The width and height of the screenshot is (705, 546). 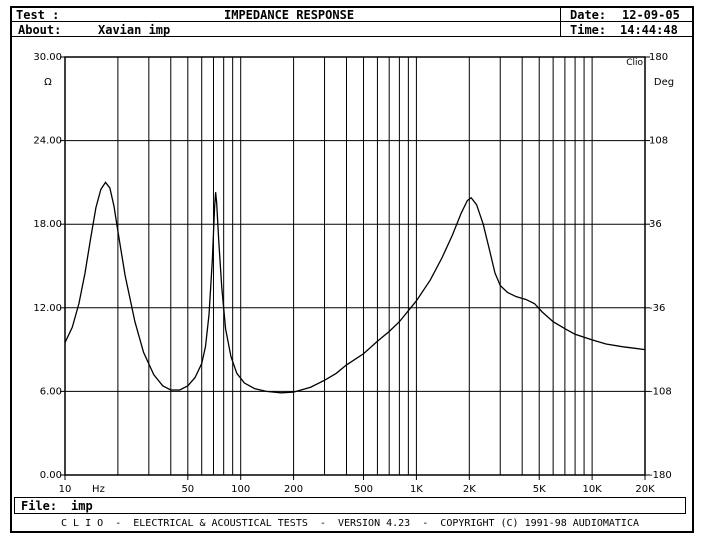 What do you see at coordinates (588, 15) in the screenshot?
I see `date-label: Date:` at bounding box center [588, 15].